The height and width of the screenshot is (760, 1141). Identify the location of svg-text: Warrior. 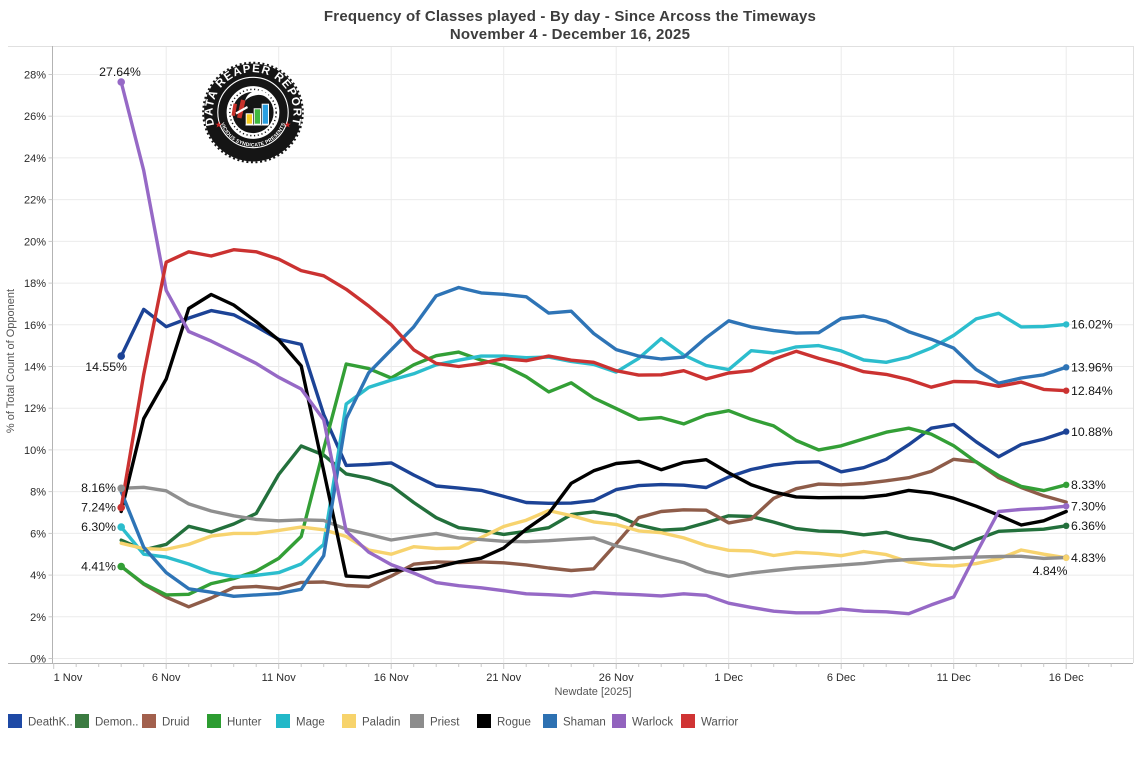
(719, 723).